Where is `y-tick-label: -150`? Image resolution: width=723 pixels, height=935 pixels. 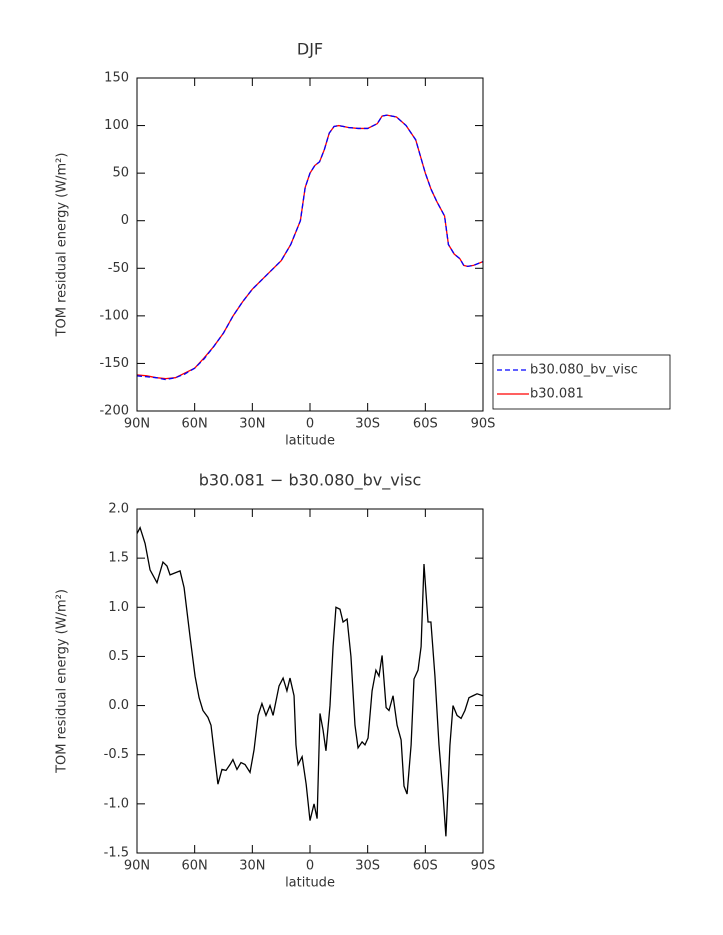 y-tick-label: -150 is located at coordinates (114, 363).